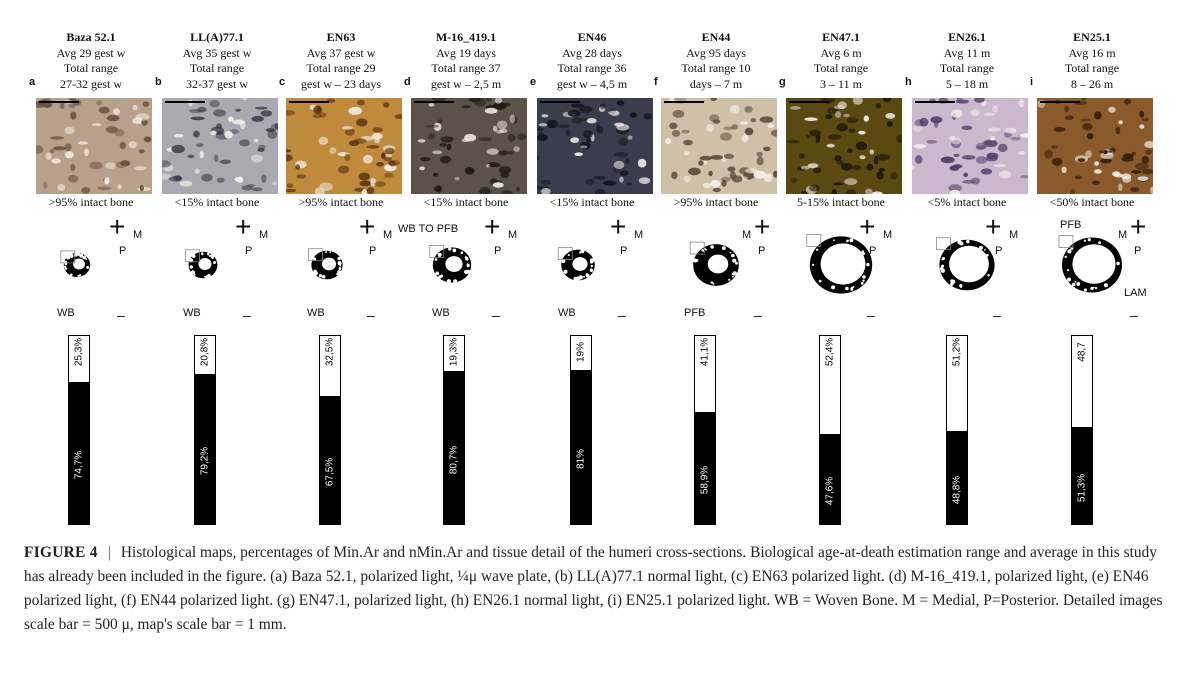  Describe the element at coordinates (79, 430) in the screenshot. I see `min-ar-bar: 25,3% 74,7%` at that location.